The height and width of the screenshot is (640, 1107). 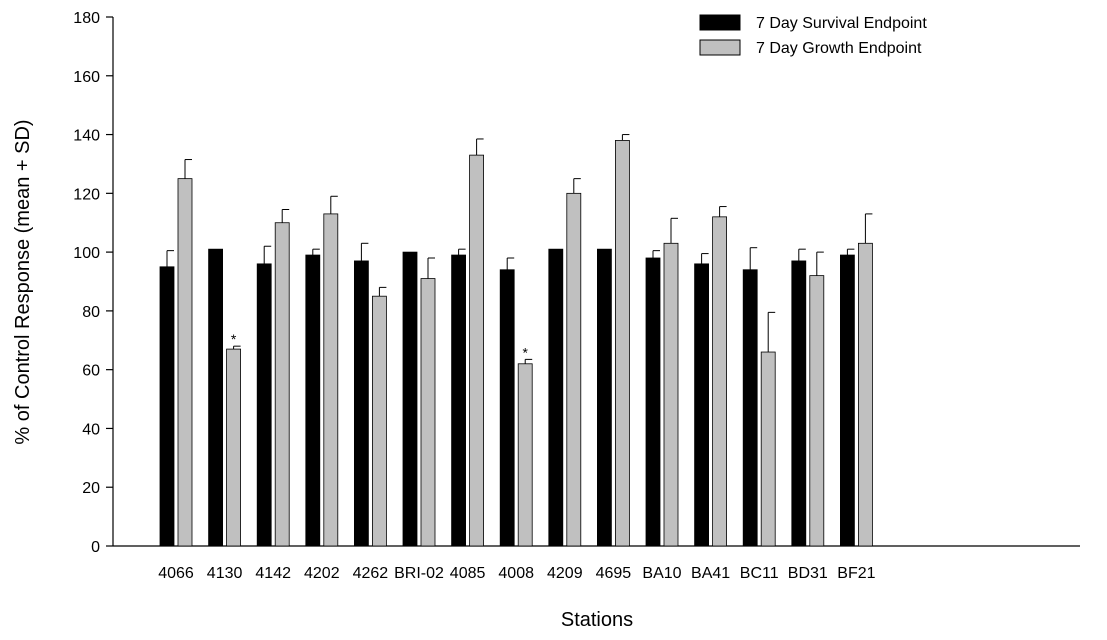 What do you see at coordinates (597, 620) in the screenshot?
I see `x-axis-label: Stations` at bounding box center [597, 620].